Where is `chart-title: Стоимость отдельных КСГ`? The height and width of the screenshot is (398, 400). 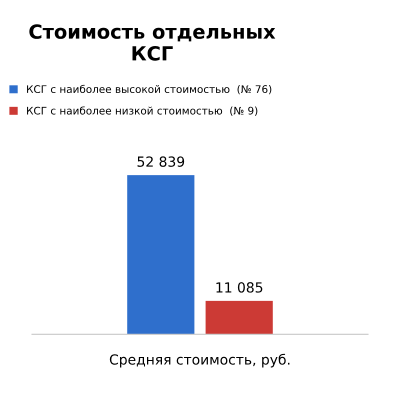
chart-title: Стоимость отдельных КСГ is located at coordinates (152, 42).